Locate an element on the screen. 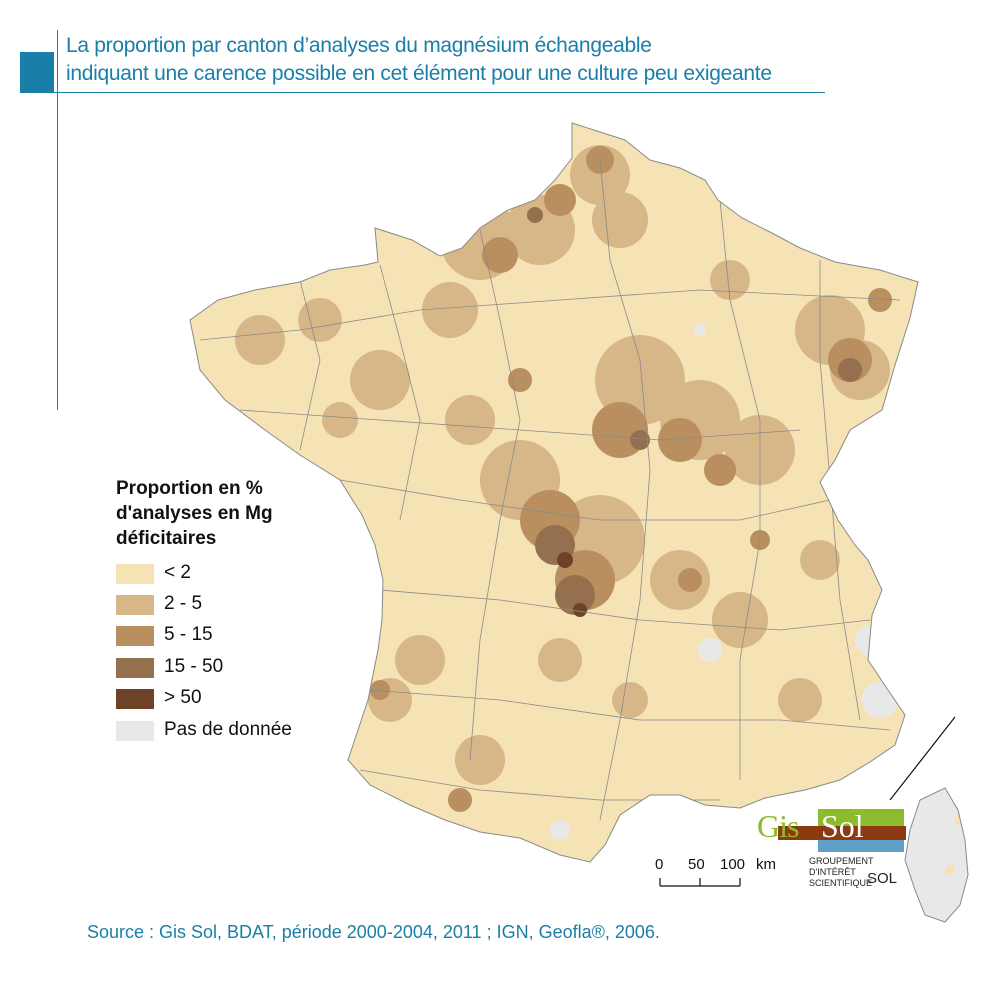 The width and height of the screenshot is (1000, 999). title-accent-block is located at coordinates (37, 72).